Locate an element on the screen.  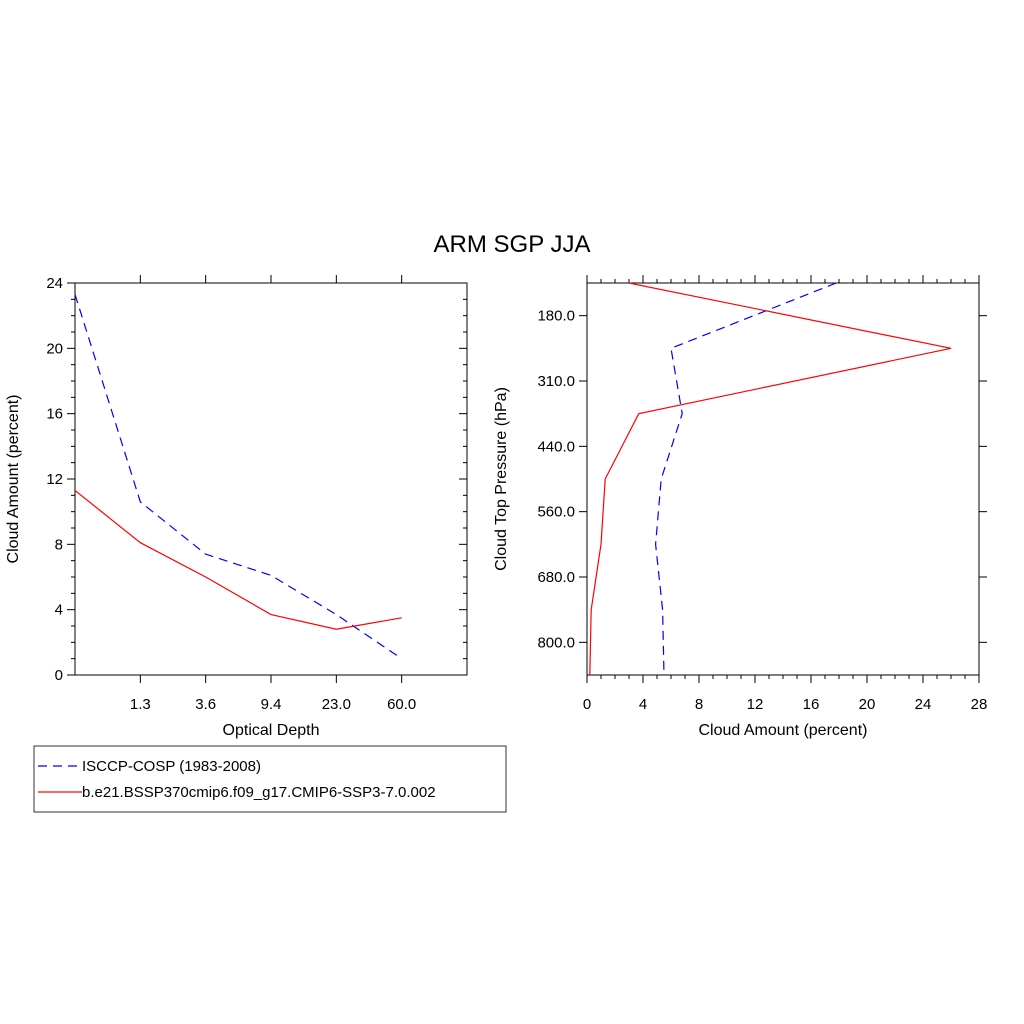
right-y-tick-label: 180.0 is located at coordinates (556, 316).